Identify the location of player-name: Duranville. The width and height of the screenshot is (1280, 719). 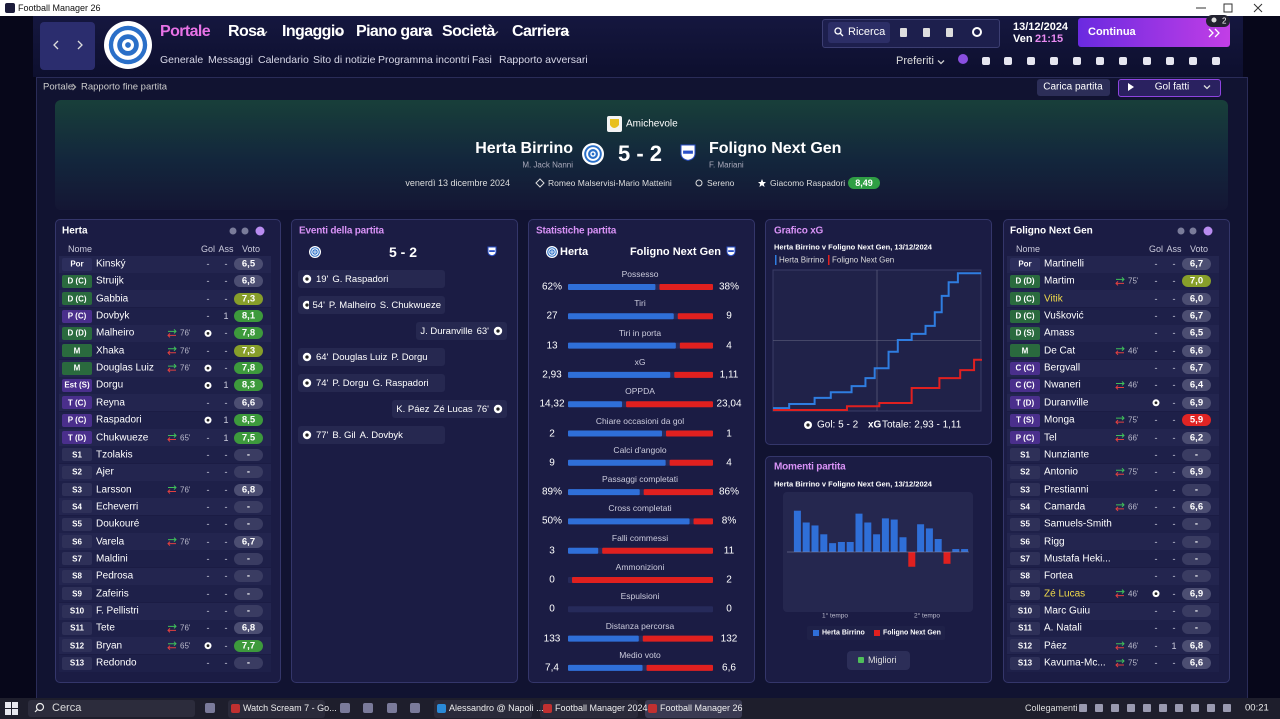
(1066, 403).